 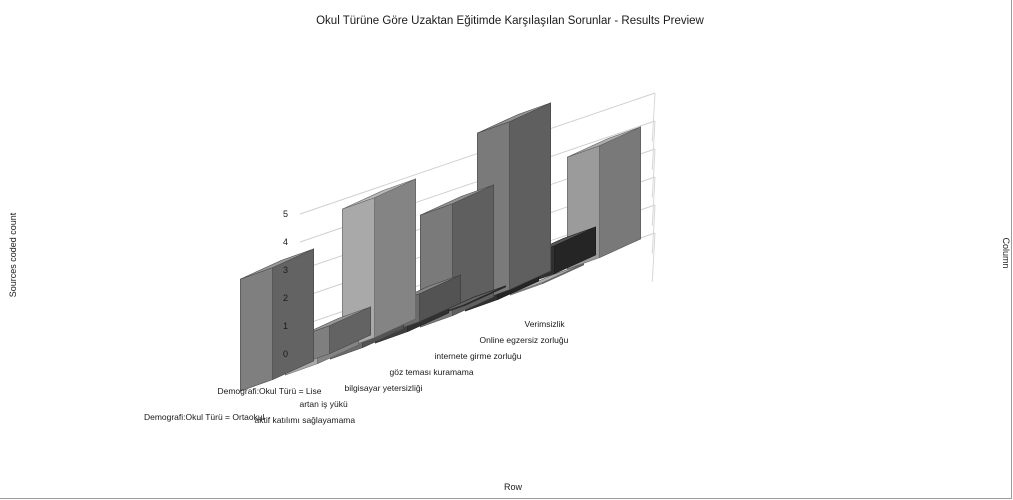 What do you see at coordinates (1006, 252) in the screenshot?
I see `z-axis-label: Column` at bounding box center [1006, 252].